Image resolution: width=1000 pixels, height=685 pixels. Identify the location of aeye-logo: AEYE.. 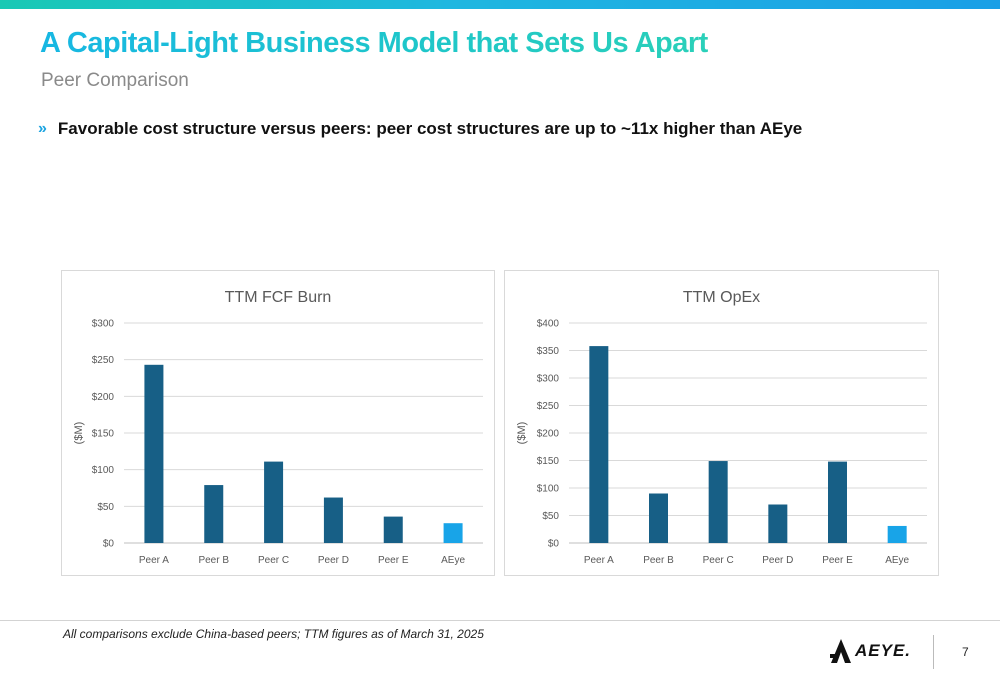
(870, 651).